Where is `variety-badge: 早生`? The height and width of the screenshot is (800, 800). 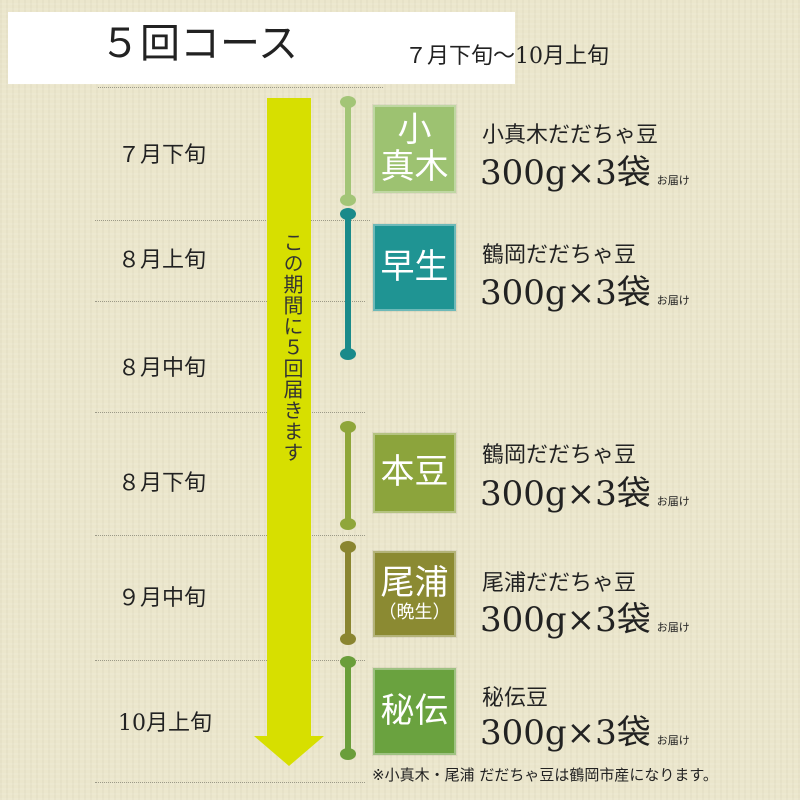 variety-badge: 早生 is located at coordinates (414, 267).